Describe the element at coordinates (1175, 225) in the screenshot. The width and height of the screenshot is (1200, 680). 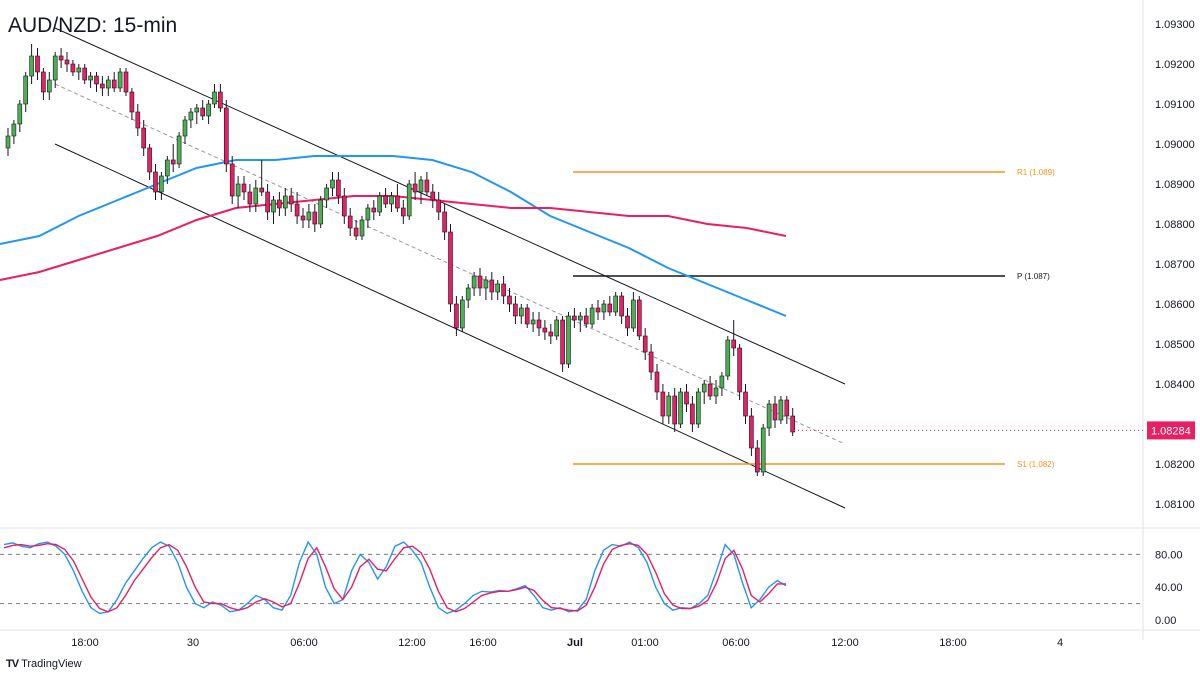
I see `price-tick-label: 1.08800` at that location.